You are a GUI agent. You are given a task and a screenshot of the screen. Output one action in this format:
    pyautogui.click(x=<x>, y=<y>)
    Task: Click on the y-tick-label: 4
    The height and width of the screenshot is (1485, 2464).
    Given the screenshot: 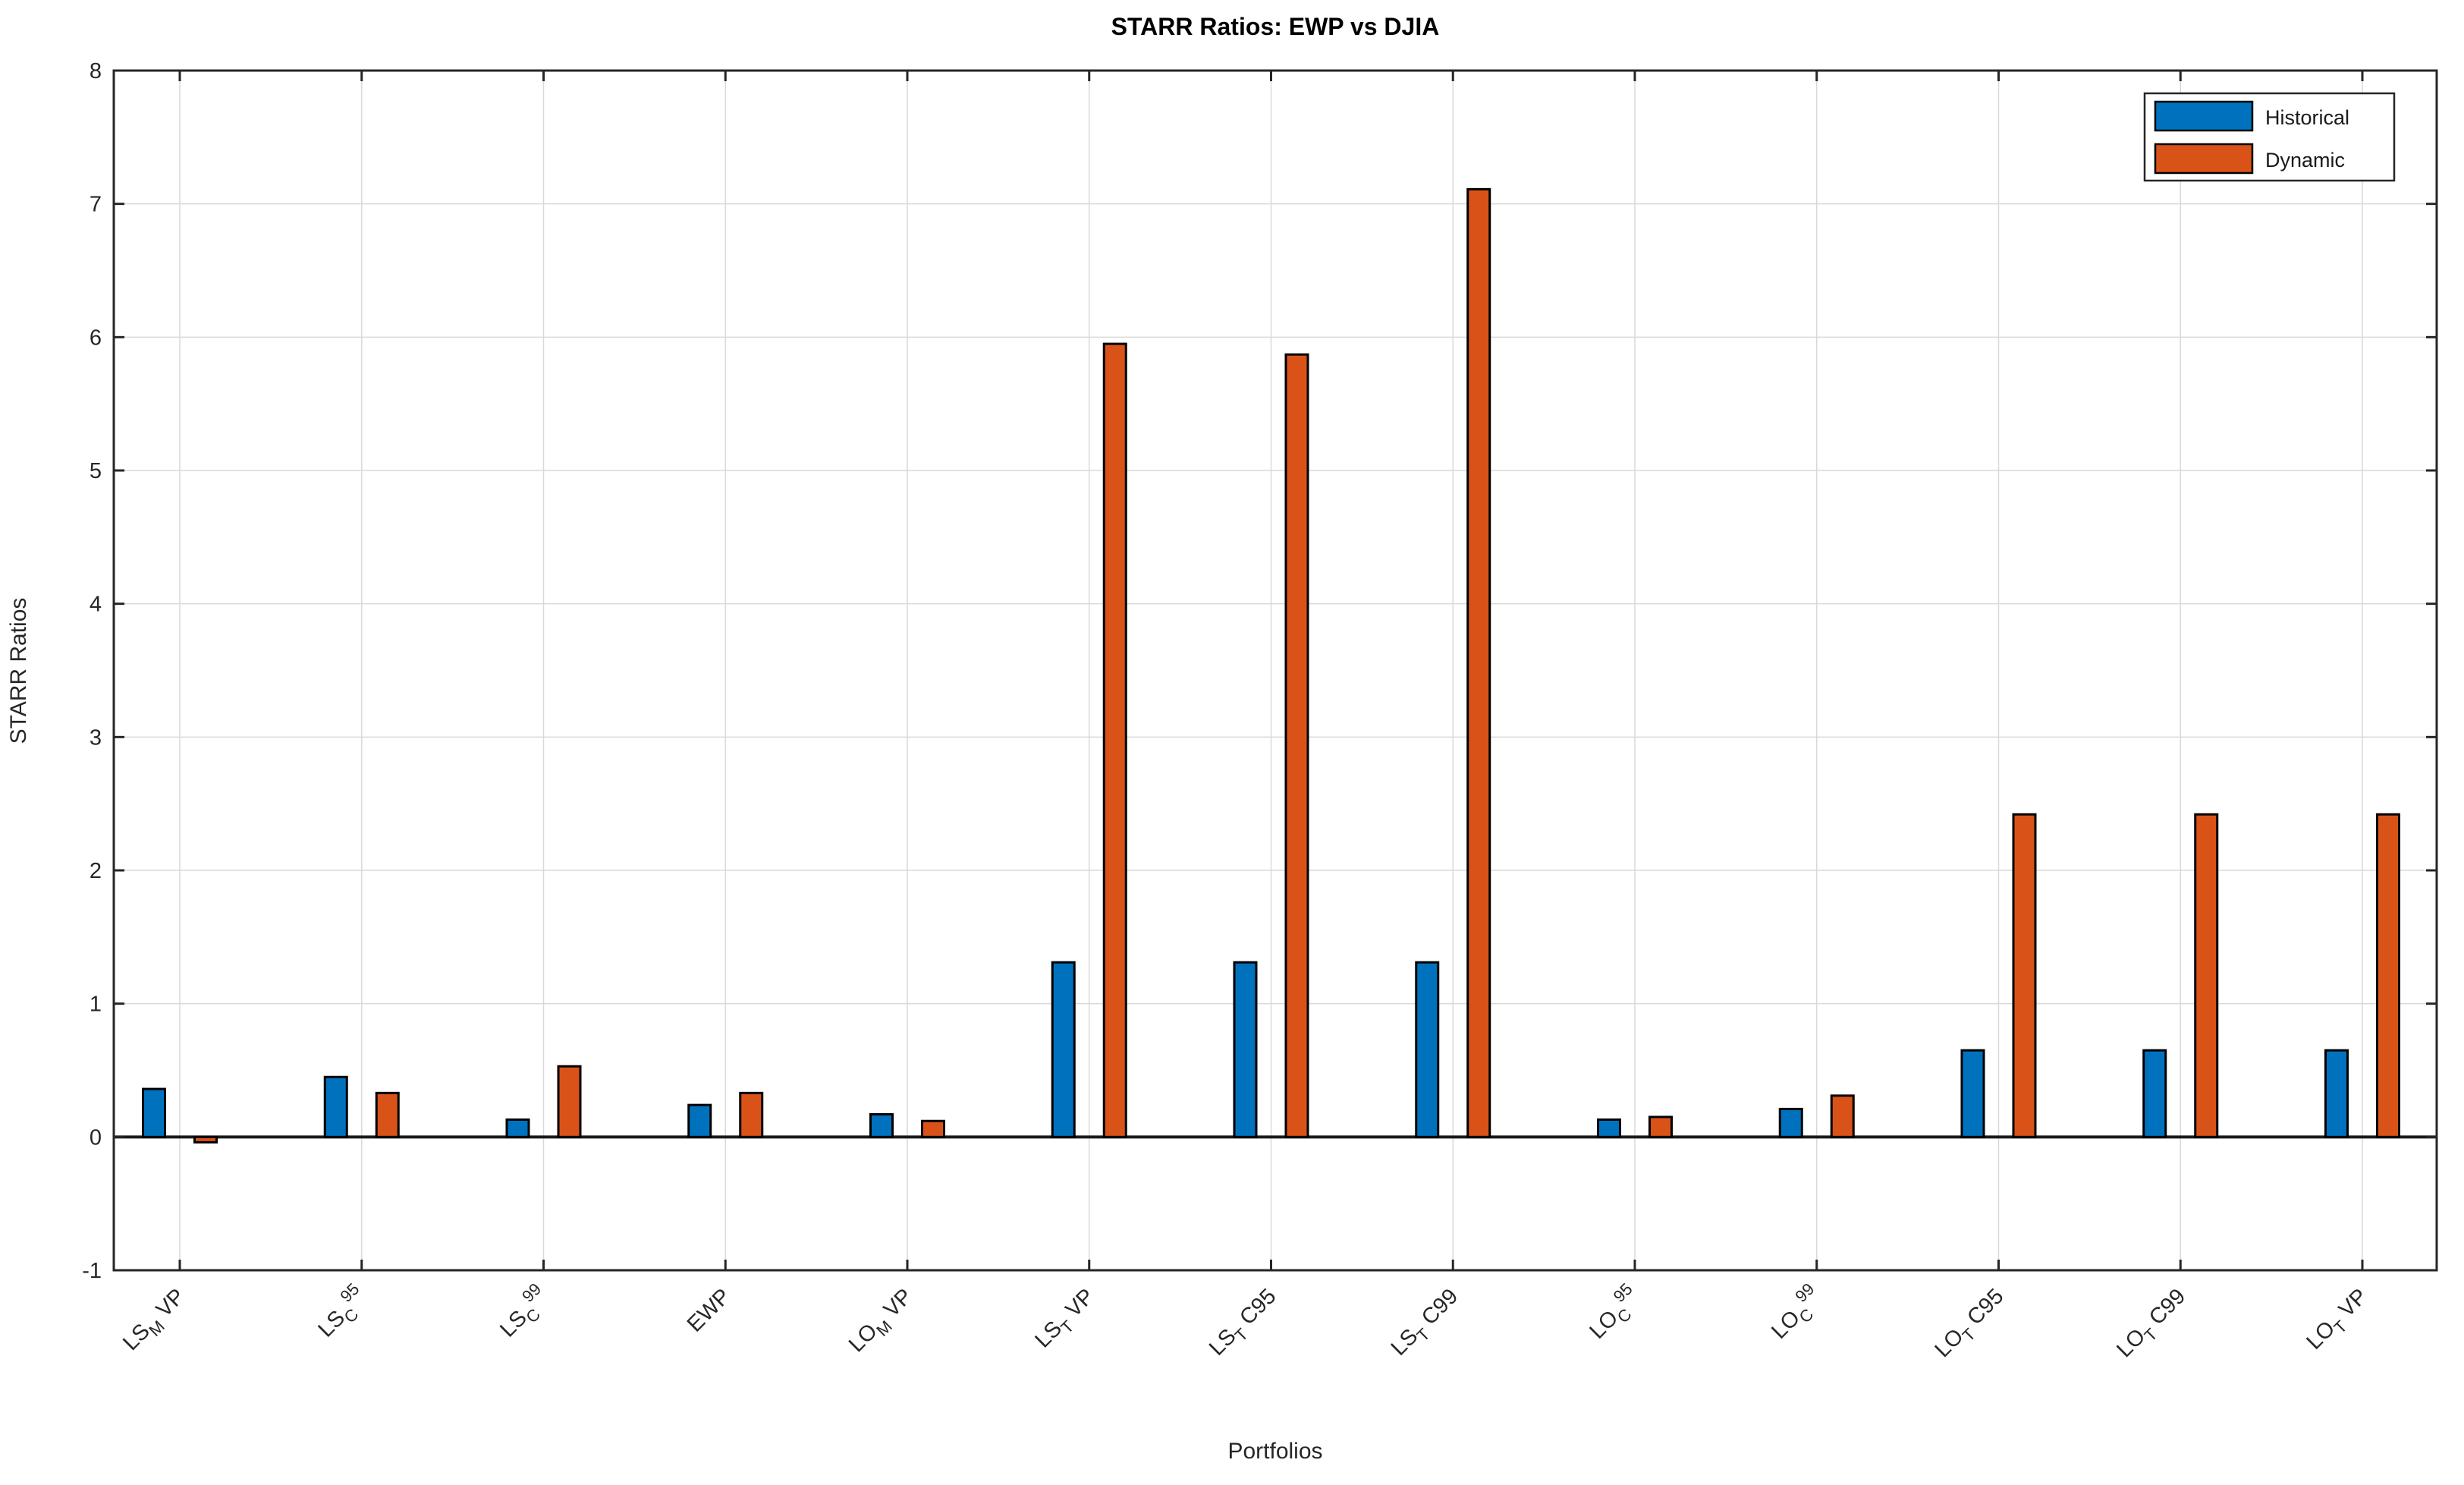 What is the action you would take?
    pyautogui.click(x=96, y=605)
    